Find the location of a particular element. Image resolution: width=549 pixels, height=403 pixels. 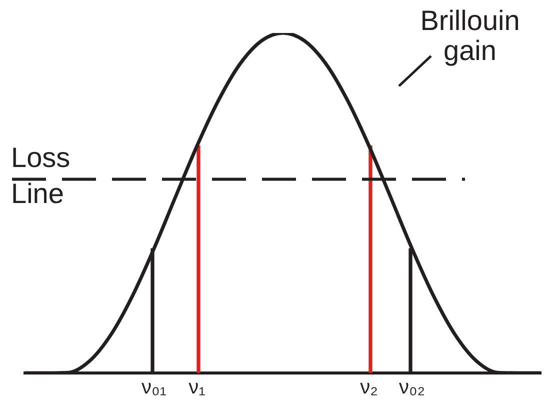

x-tick-label: ν₂ is located at coordinates (369, 387).